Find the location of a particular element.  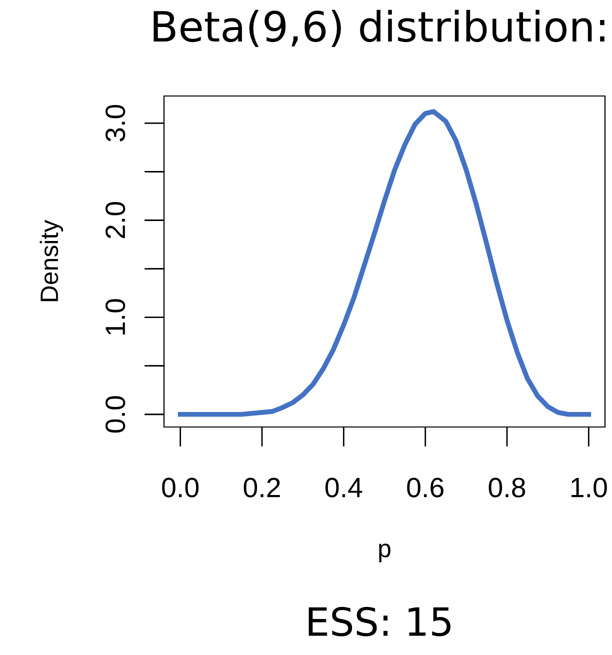

y-axis-title: Density is located at coordinates (52, 261).